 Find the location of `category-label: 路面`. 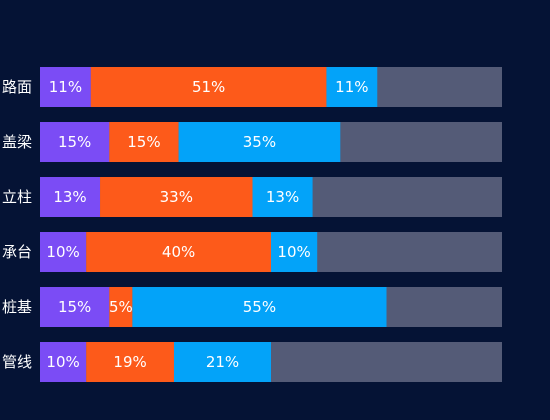

category-label: 路面 is located at coordinates (17, 87).